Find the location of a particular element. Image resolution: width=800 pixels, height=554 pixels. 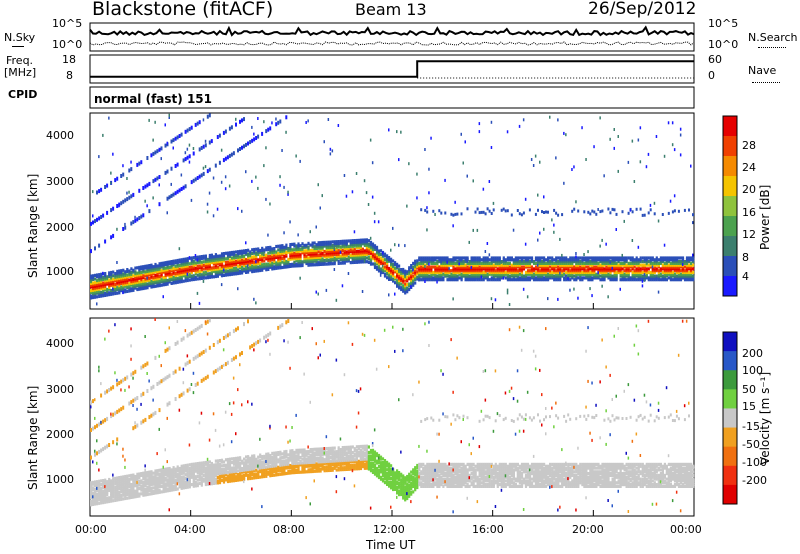

freq-series-line is located at coordinates (392, 69).